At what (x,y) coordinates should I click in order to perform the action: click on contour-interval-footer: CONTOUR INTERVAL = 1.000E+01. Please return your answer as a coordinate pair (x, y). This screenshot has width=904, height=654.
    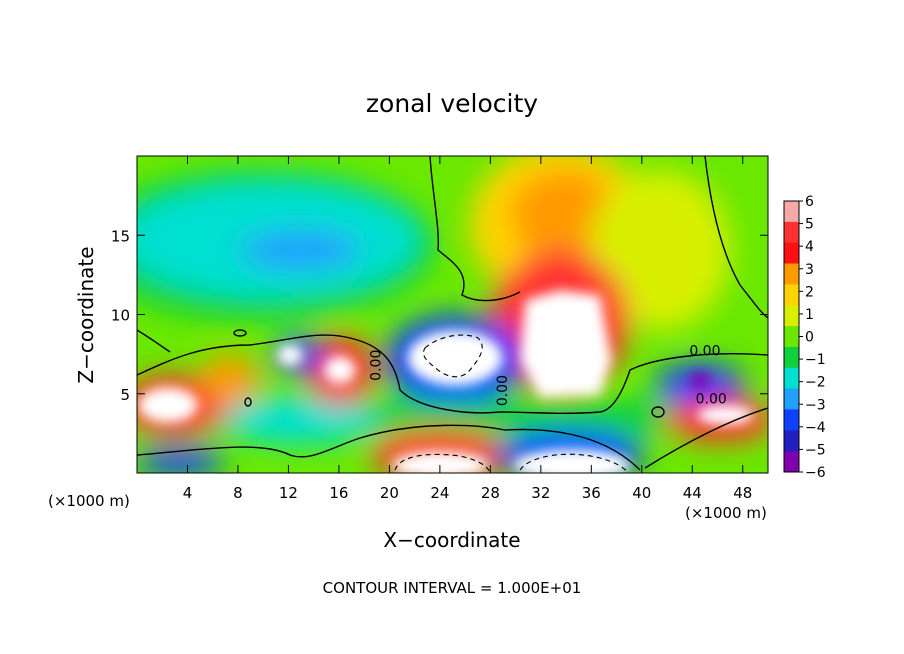
    Looking at the image, I should click on (452, 588).